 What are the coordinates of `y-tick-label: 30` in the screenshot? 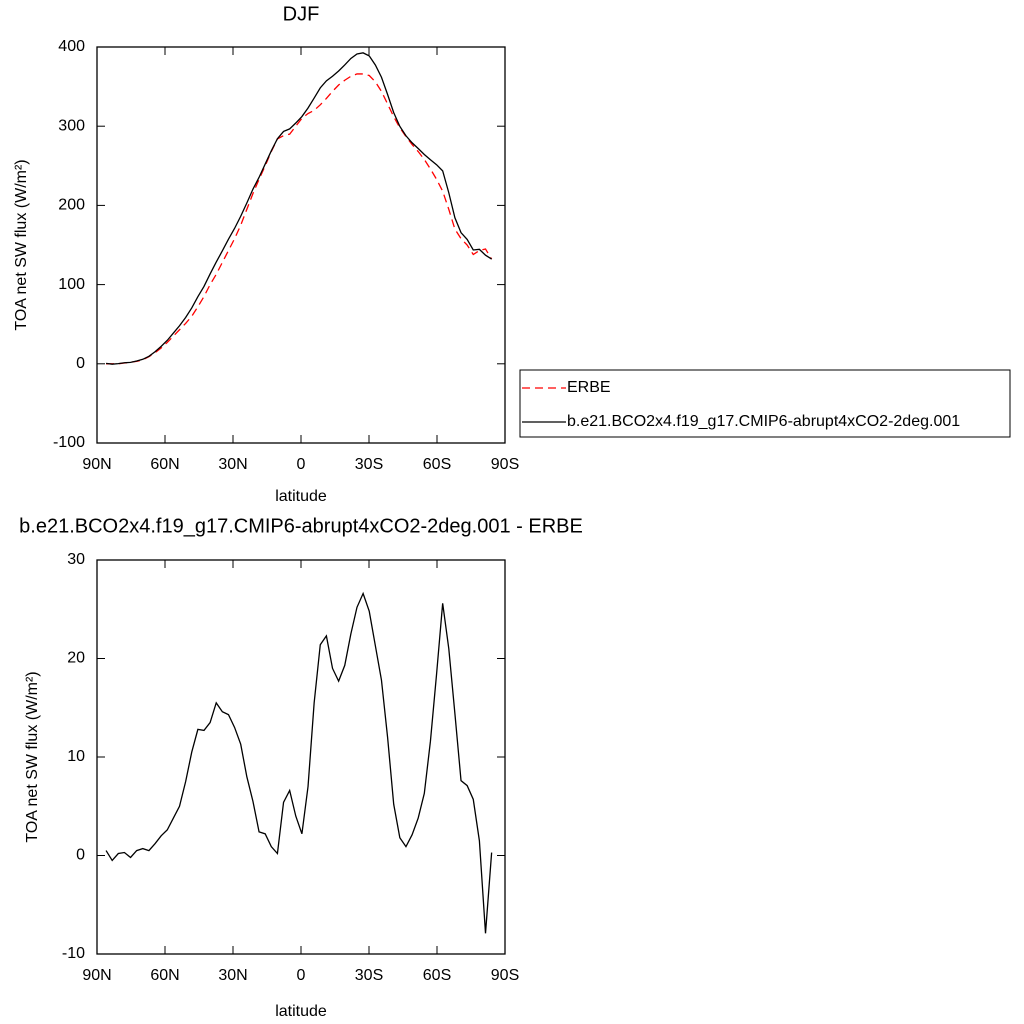 It's located at (76, 559).